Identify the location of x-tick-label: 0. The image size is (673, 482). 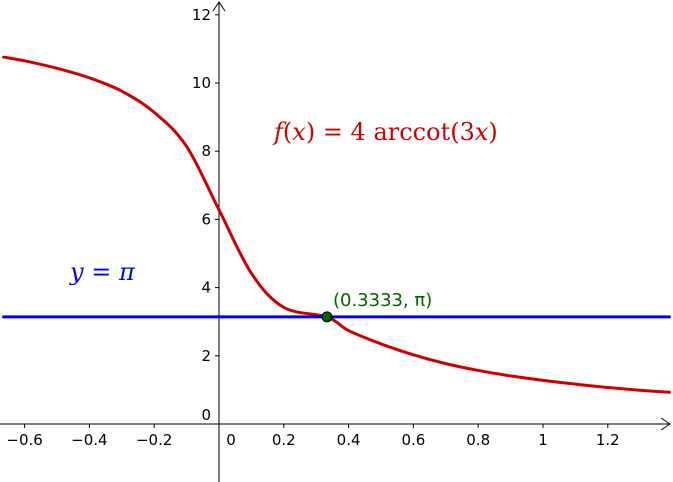
(231, 440).